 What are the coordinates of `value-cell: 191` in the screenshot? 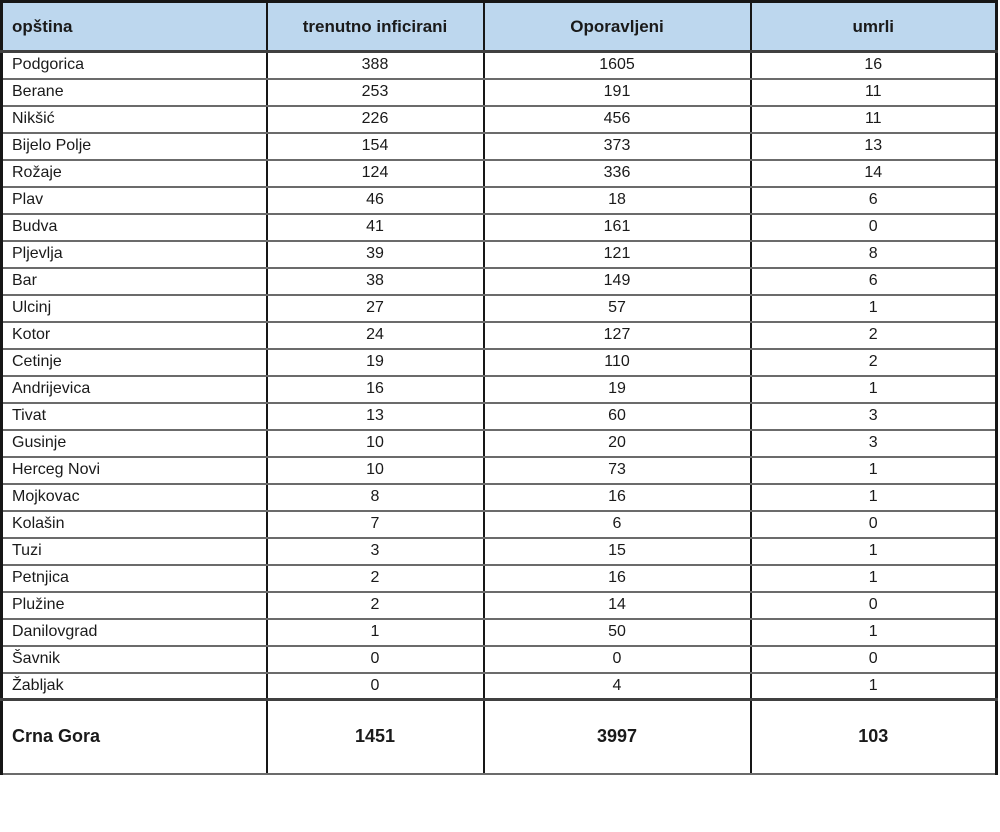 It's located at (617, 92).